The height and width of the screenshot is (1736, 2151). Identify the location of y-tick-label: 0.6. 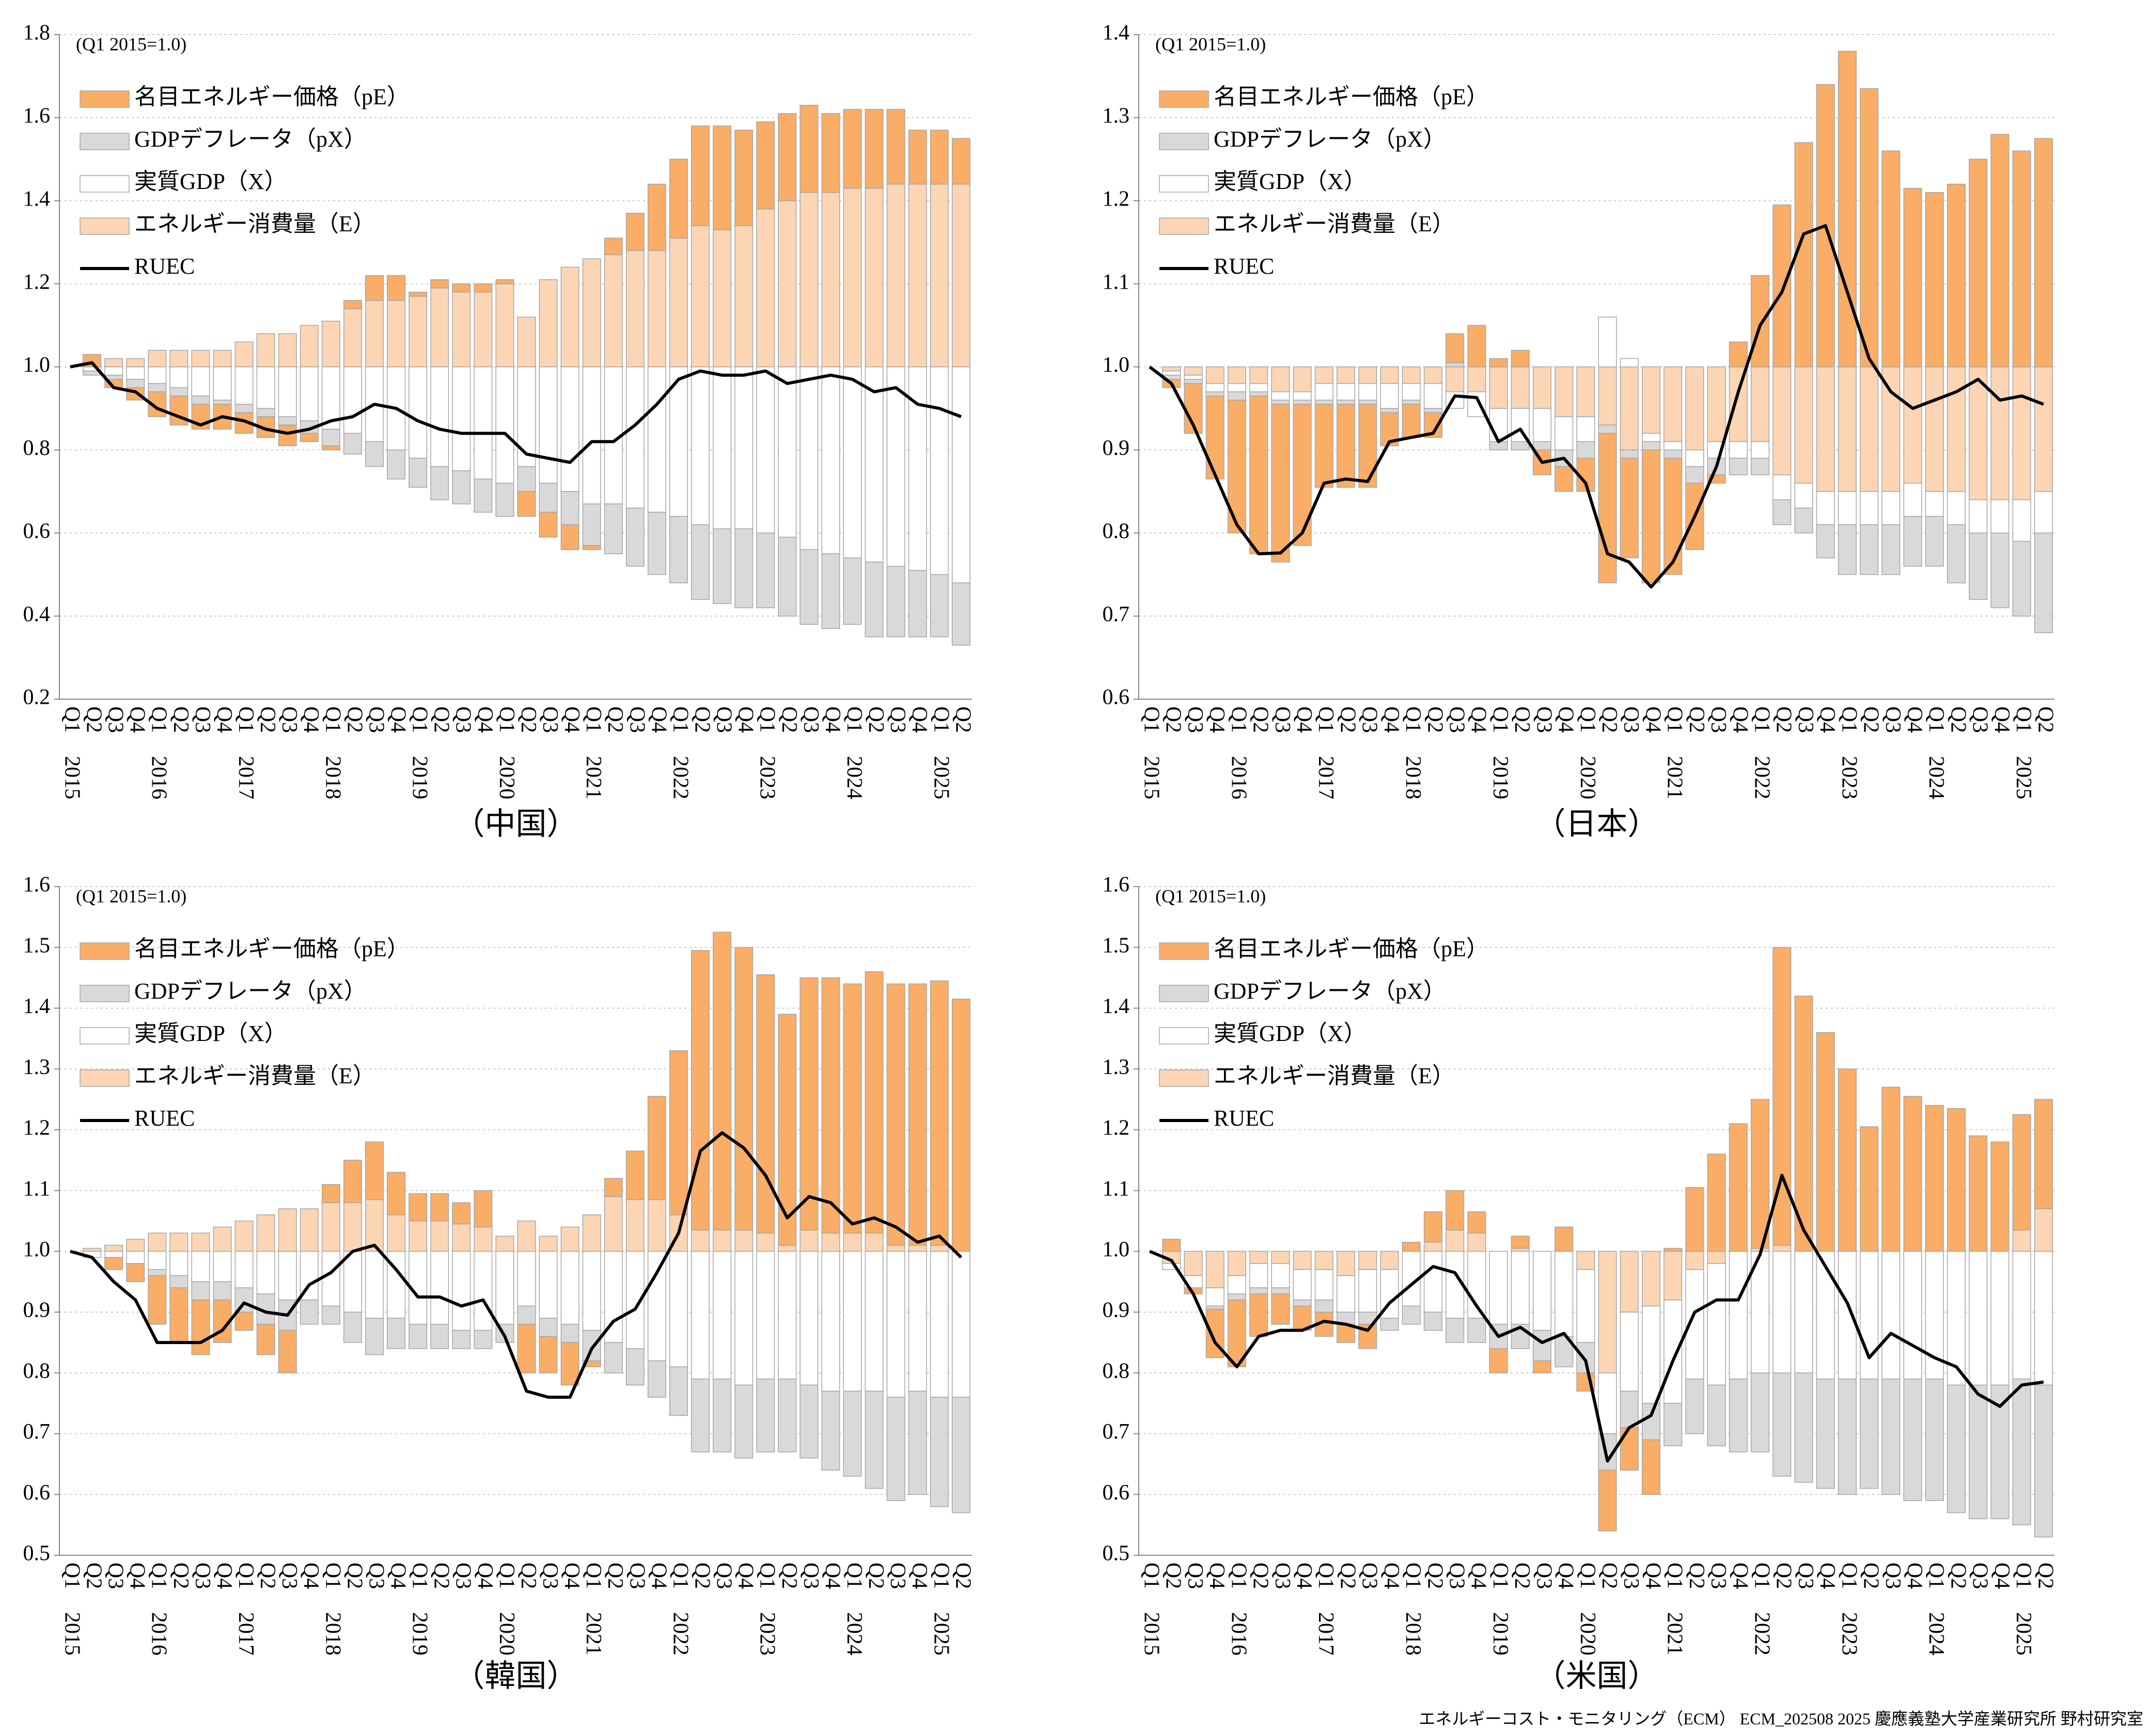
(1116, 698).